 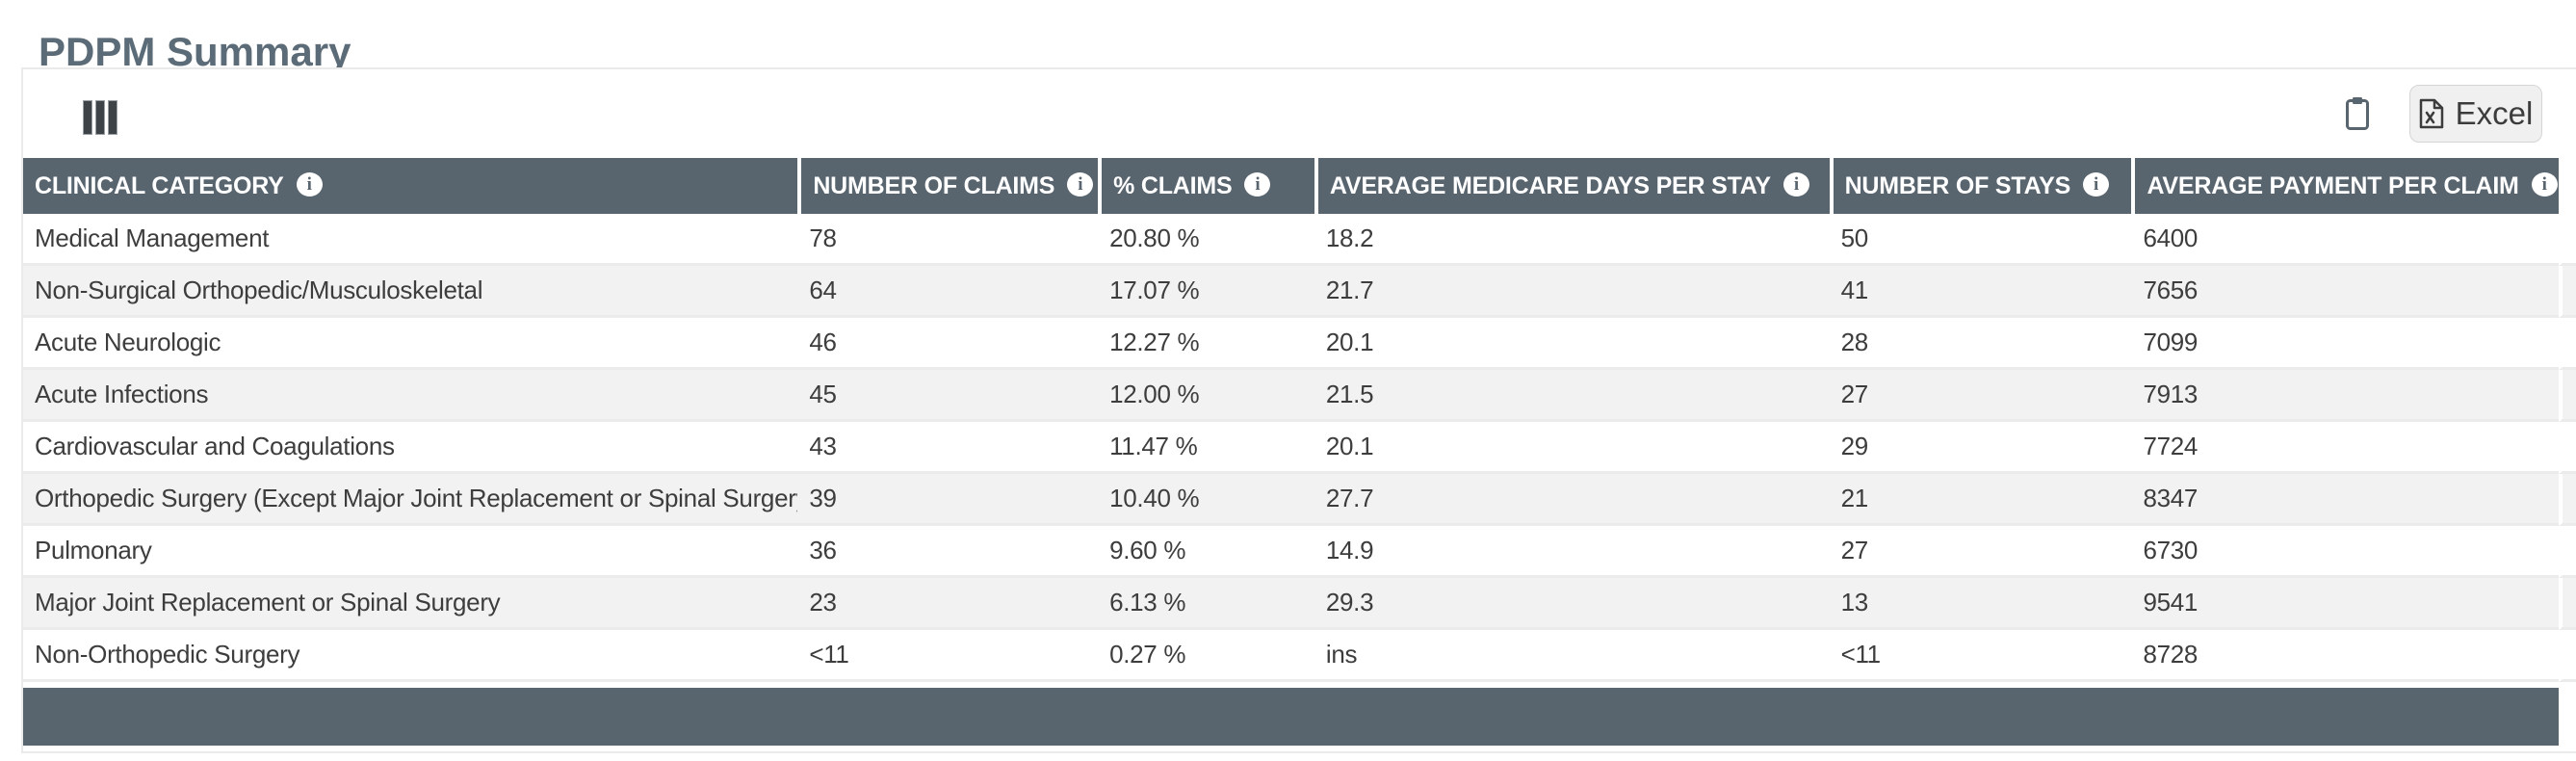 I want to click on cell-number-of-claims: 39, so click(x=948, y=500).